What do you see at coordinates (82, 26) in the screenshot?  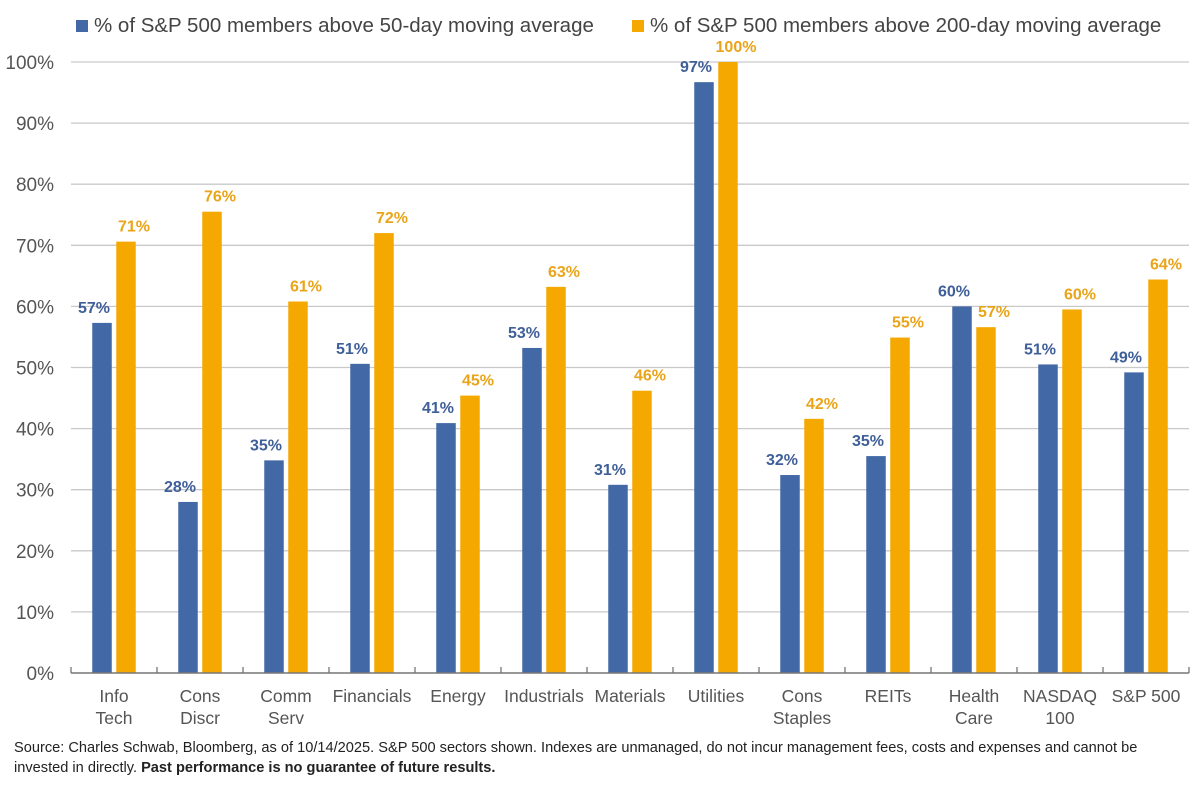 I see `legend-swatch-50-day` at bounding box center [82, 26].